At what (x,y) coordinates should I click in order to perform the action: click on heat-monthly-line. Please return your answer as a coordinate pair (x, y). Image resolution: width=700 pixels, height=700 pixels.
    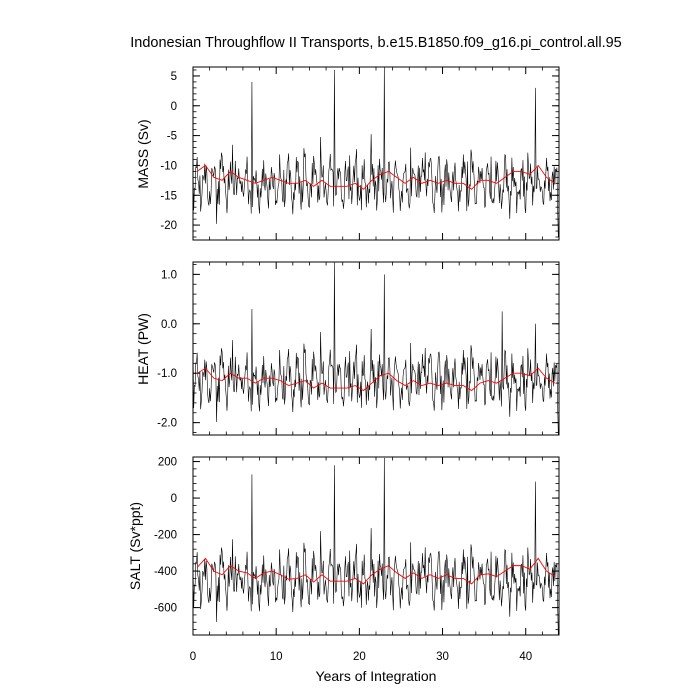
    Looking at the image, I should click on (375, 348).